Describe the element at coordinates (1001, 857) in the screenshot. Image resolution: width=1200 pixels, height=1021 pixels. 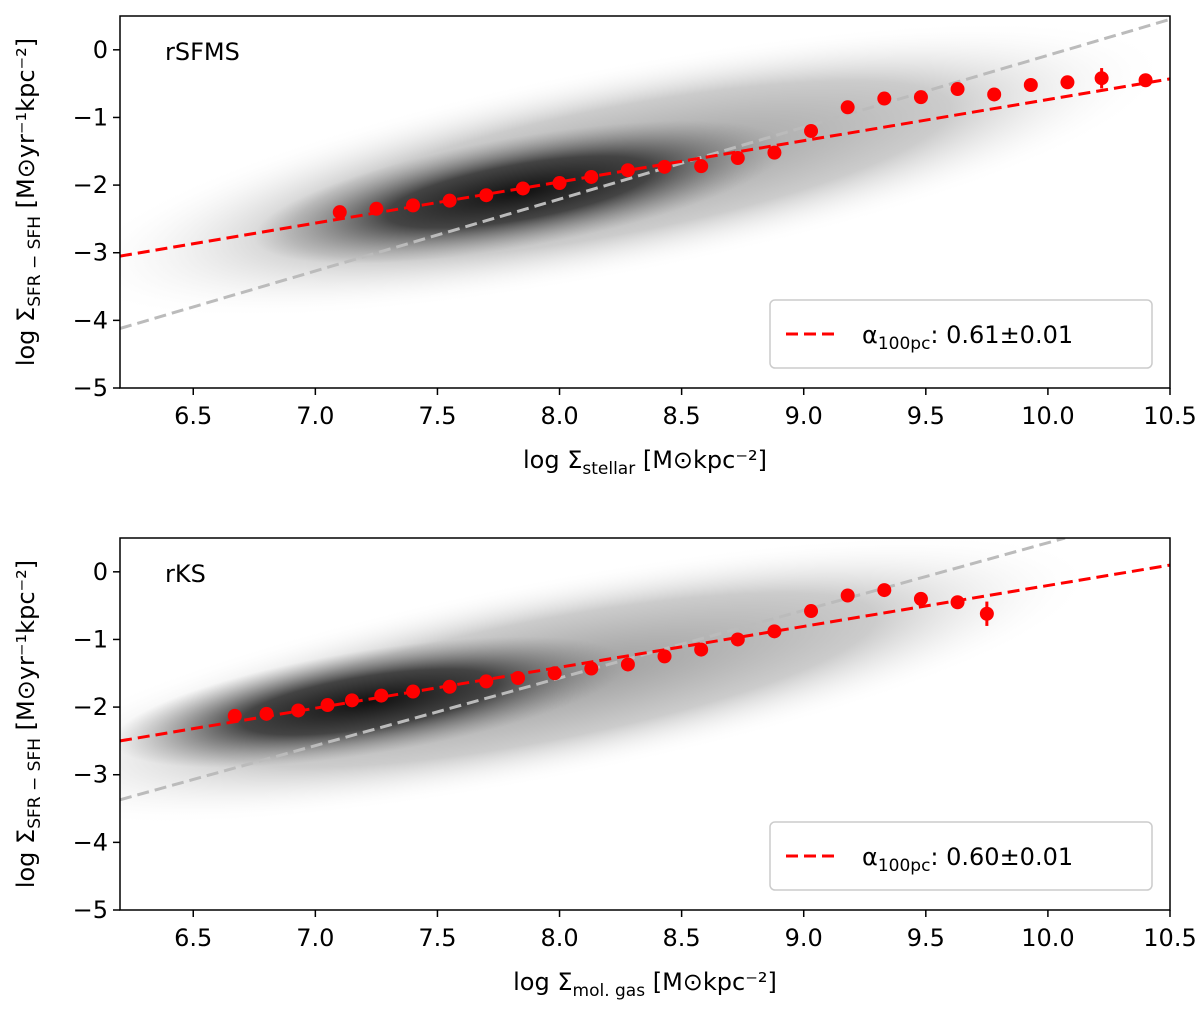
I see `legend-label-unit: : 0.60±0.01` at that location.